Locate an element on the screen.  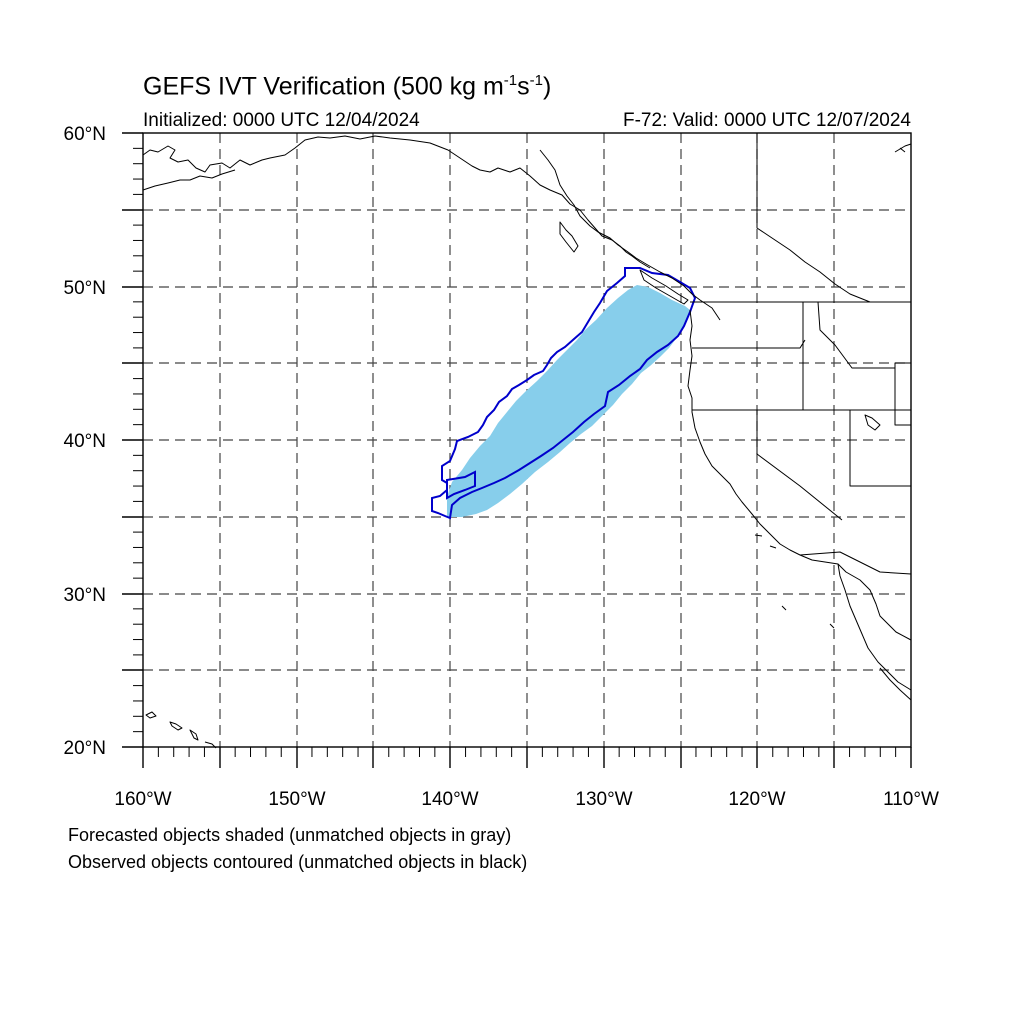
coast-us-west is located at coordinates (799, 500).